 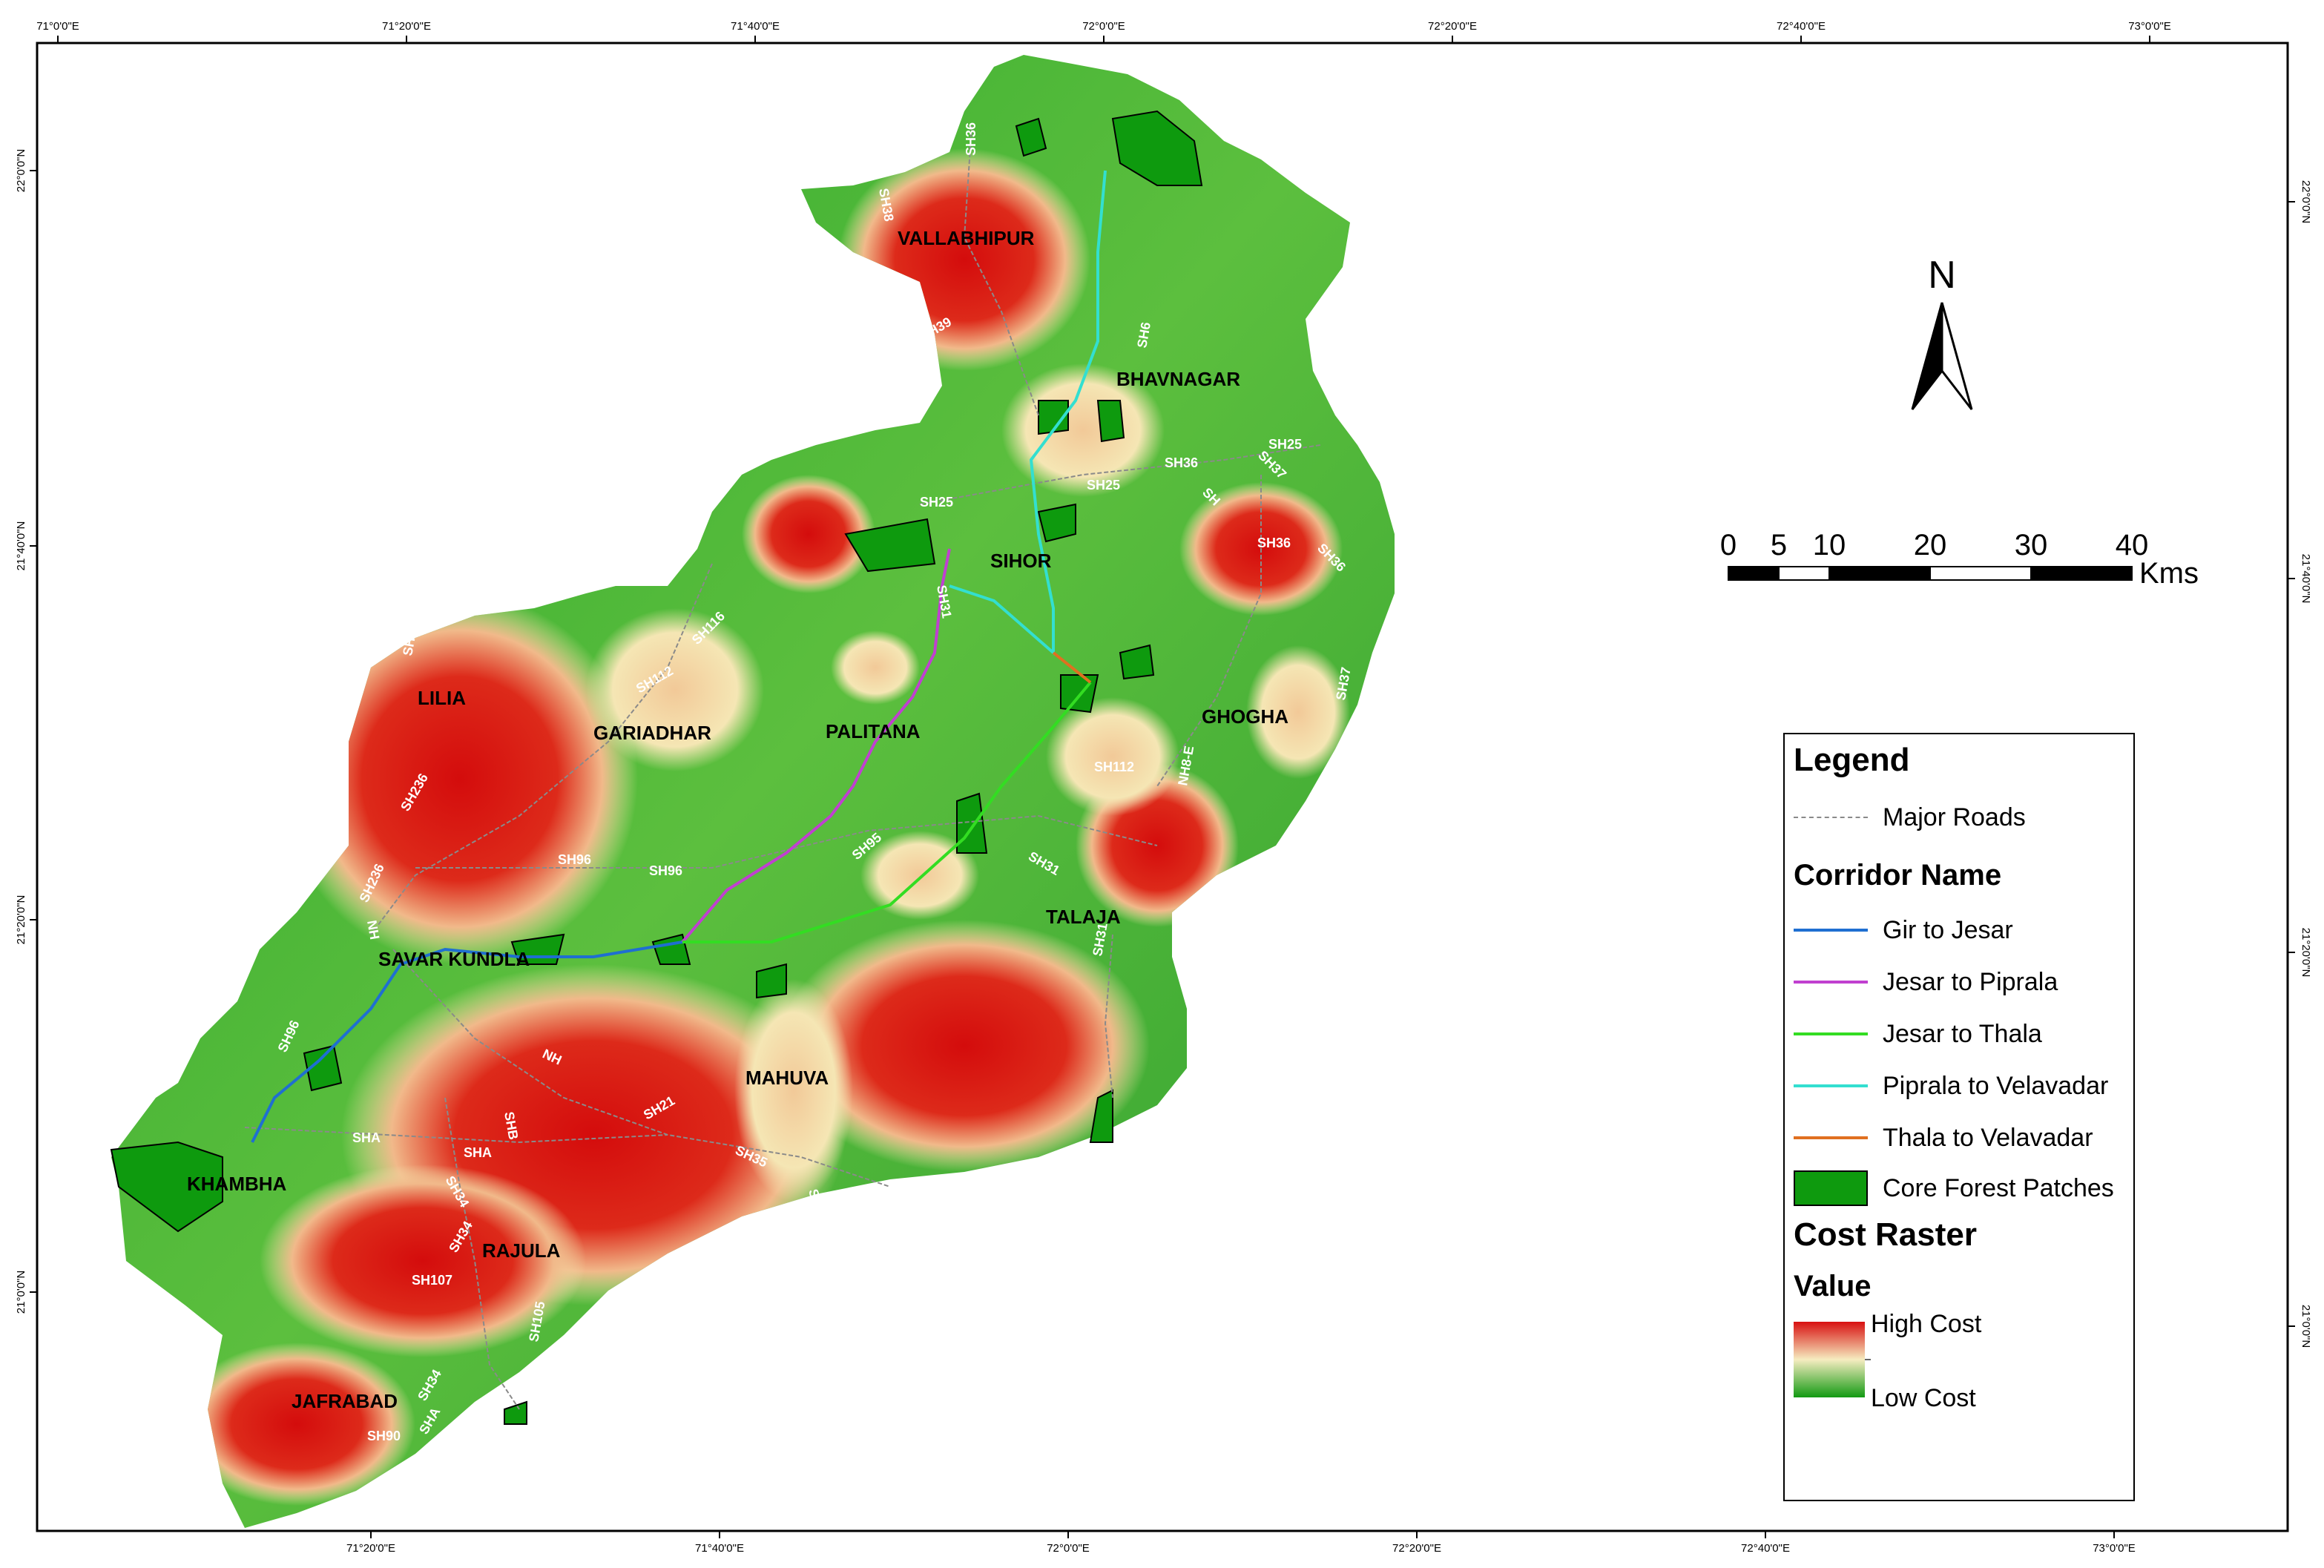 I want to click on place-label: GARIADHAR, so click(x=652, y=733).